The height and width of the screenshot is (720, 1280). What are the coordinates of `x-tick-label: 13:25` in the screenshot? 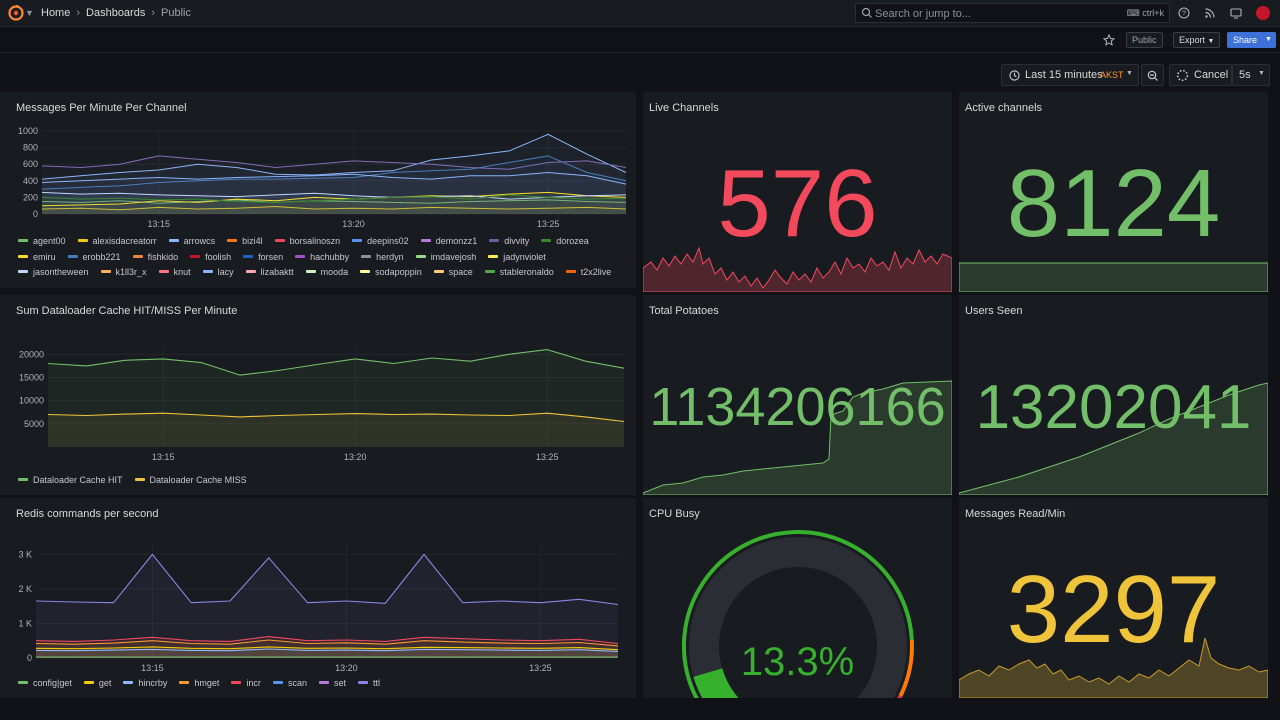 It's located at (540, 668).